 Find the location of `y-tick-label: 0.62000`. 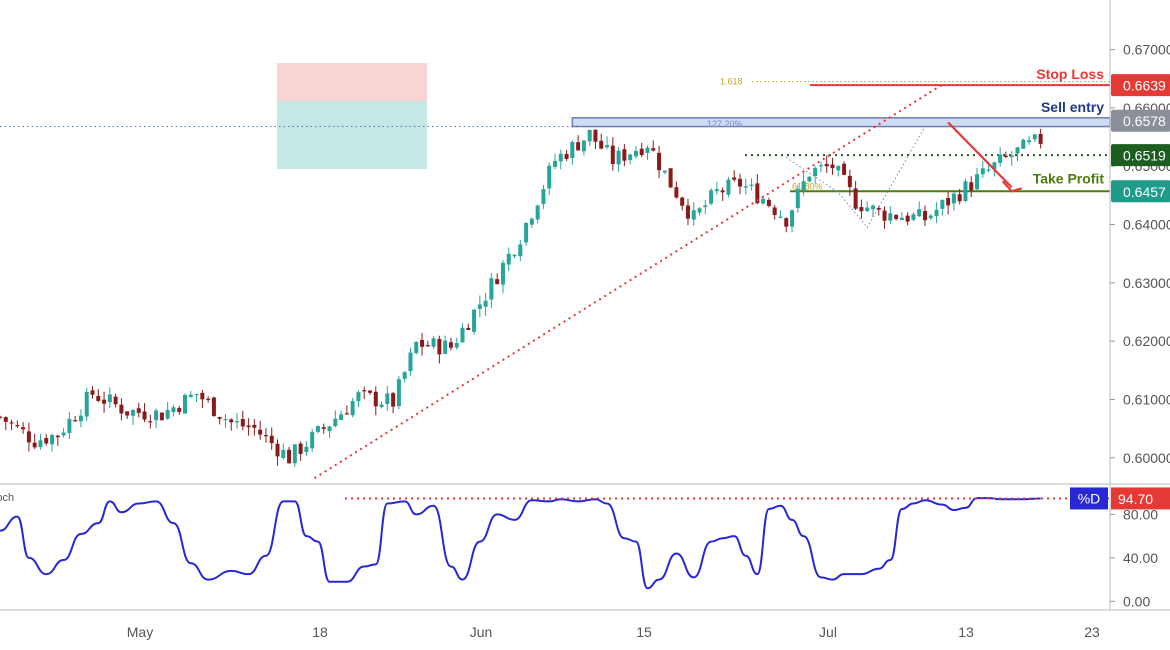

y-tick-label: 0.62000 is located at coordinates (1146, 341).